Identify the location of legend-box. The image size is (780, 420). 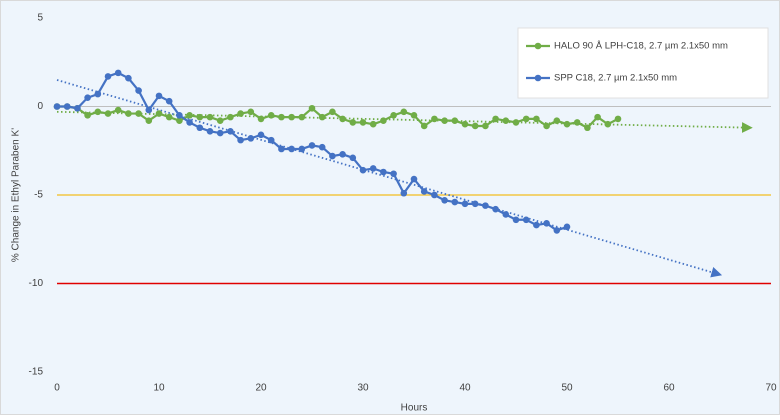
(643, 63).